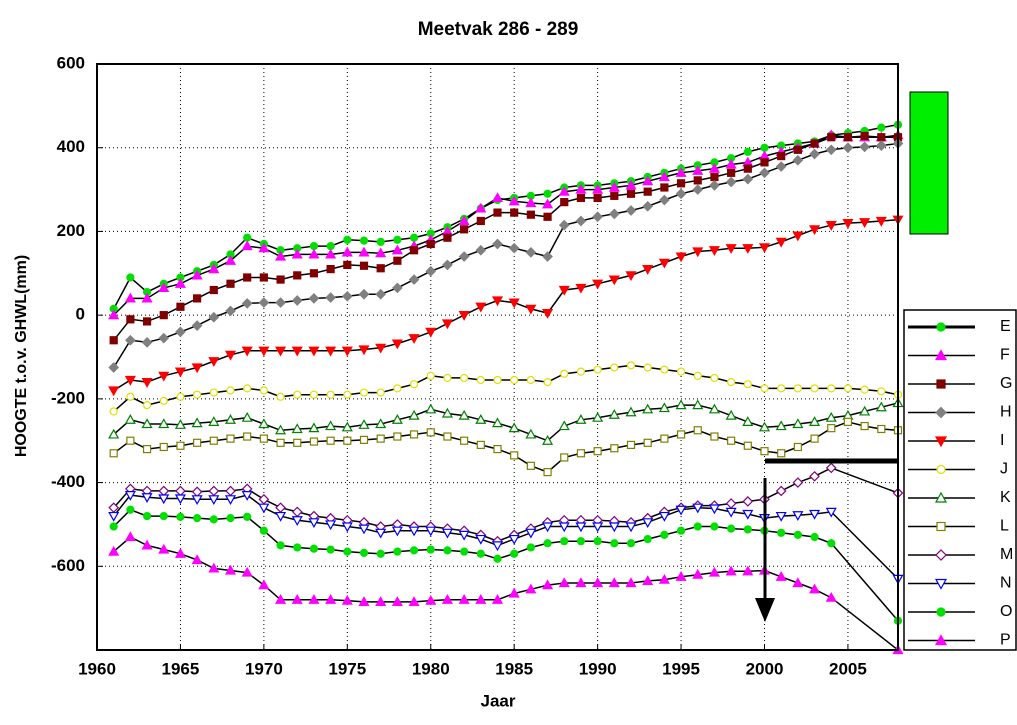 This screenshot has height=725, width=1017. Describe the element at coordinates (1002, 440) in the screenshot. I see `legend-label: I` at that location.